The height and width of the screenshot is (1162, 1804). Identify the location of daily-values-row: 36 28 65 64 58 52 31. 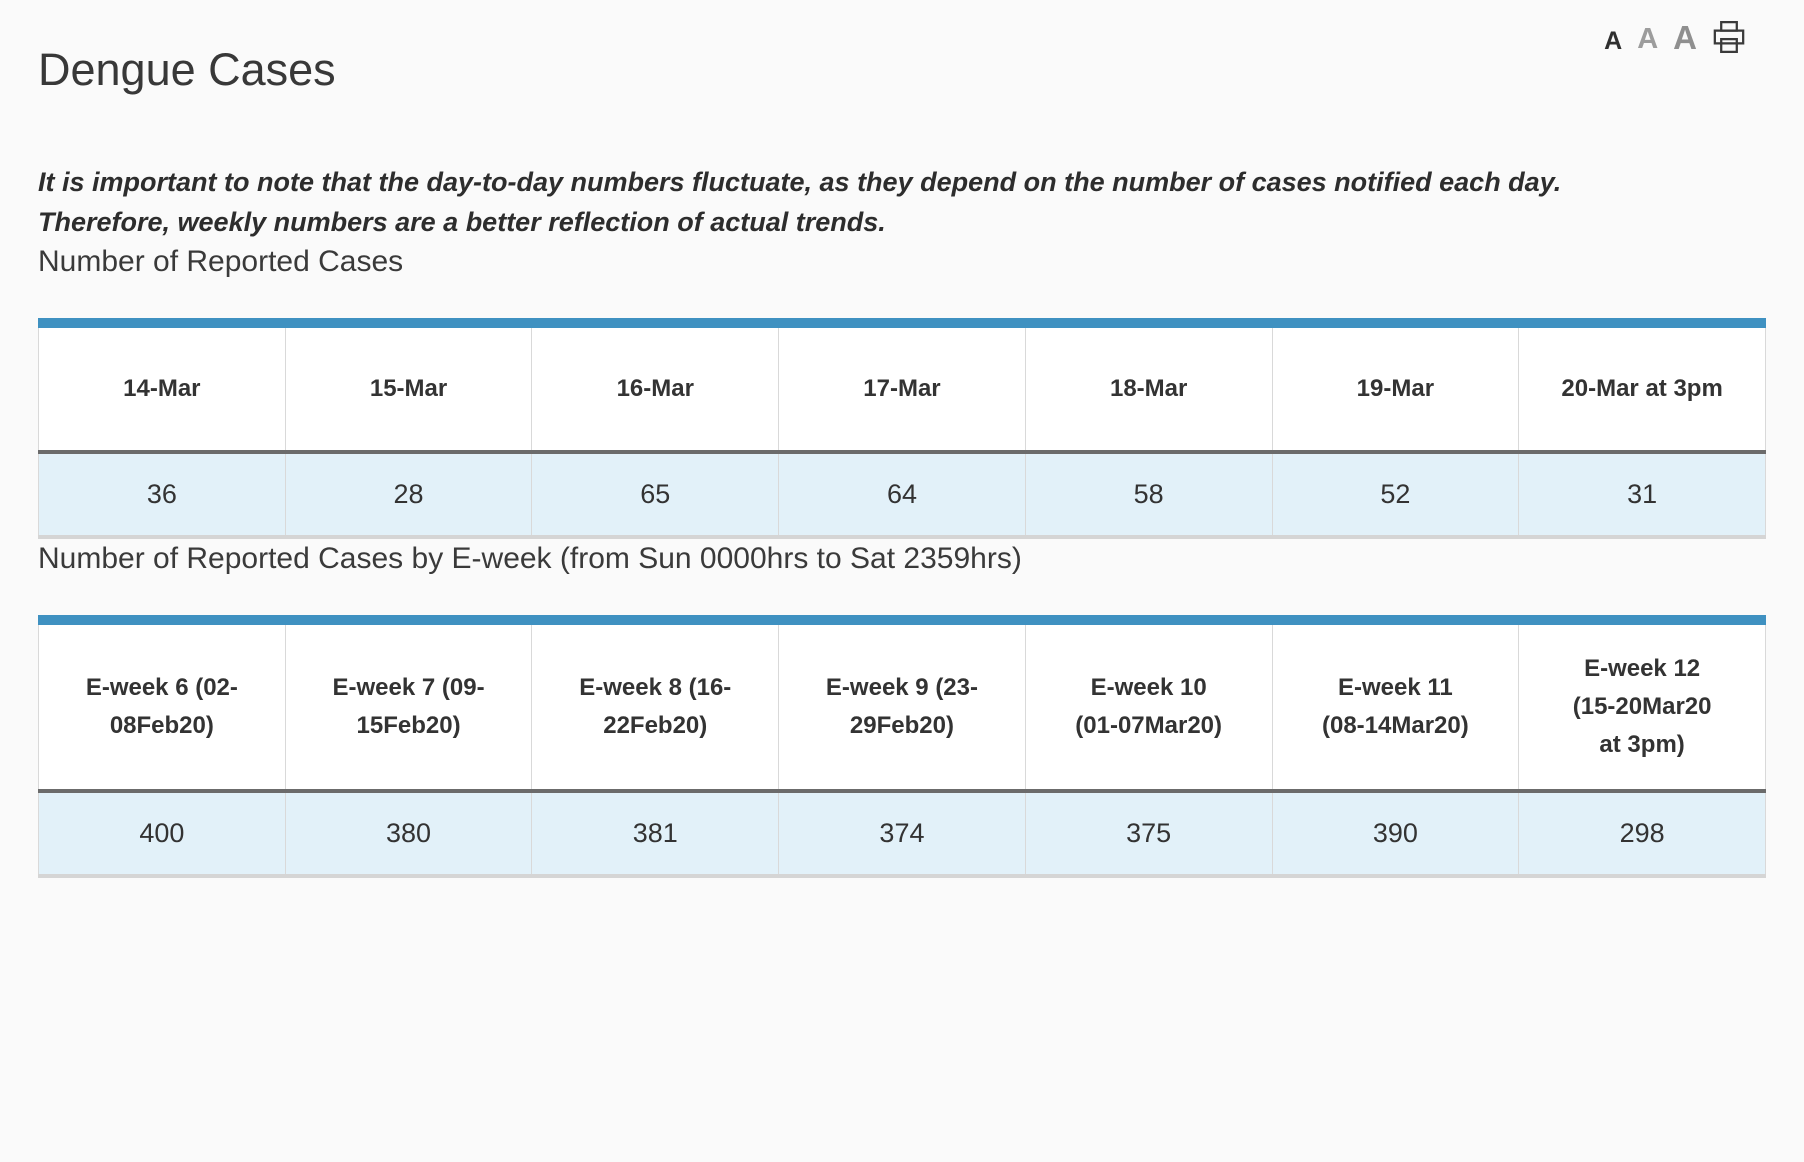
(902, 494).